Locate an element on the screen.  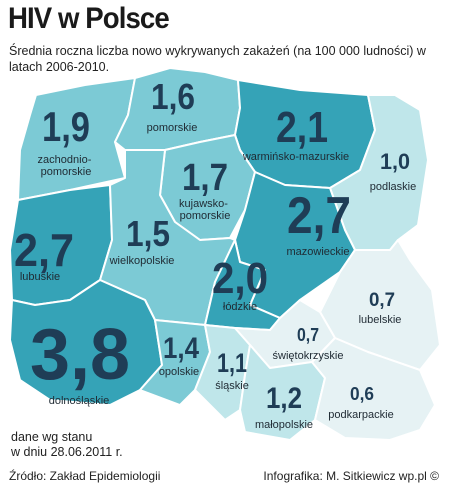
value-zachodniopomorskie: 1,9 is located at coordinates (66, 126).